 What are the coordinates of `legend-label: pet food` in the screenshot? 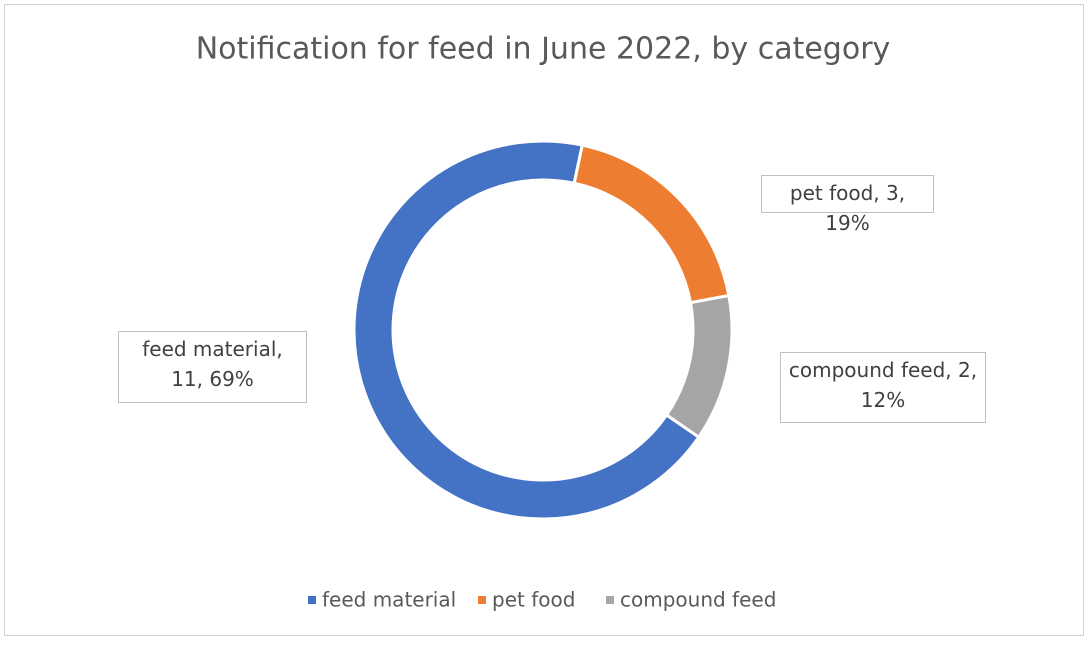 It's located at (533, 600).